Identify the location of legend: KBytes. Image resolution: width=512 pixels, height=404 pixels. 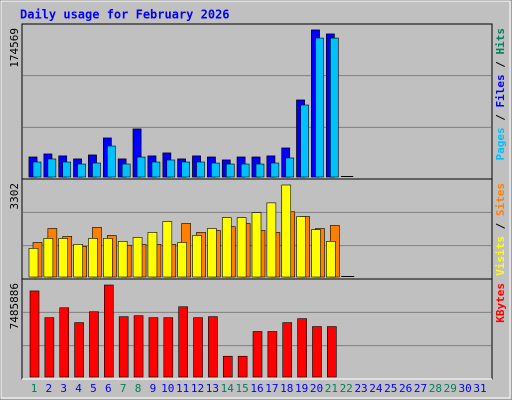
(500, 303).